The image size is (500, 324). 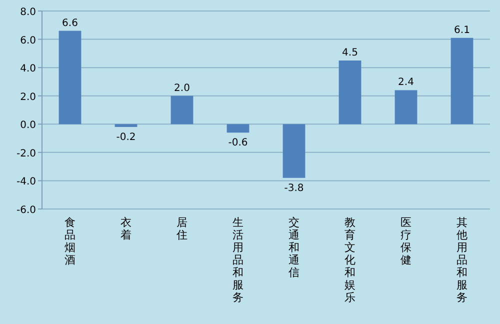 I want to click on data-label: 2.4, so click(x=406, y=82).